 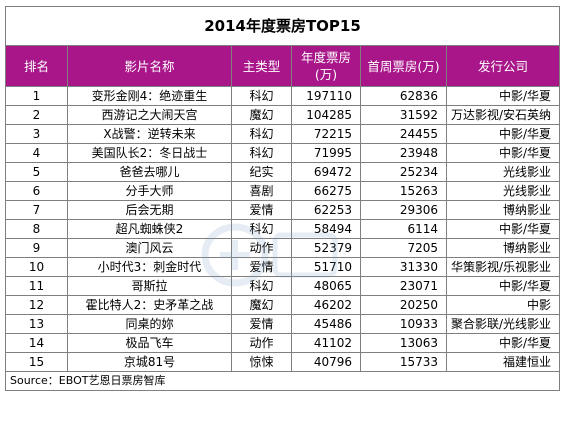 I want to click on distributor-cell: 聚合影联/光线影业, so click(x=503, y=324).